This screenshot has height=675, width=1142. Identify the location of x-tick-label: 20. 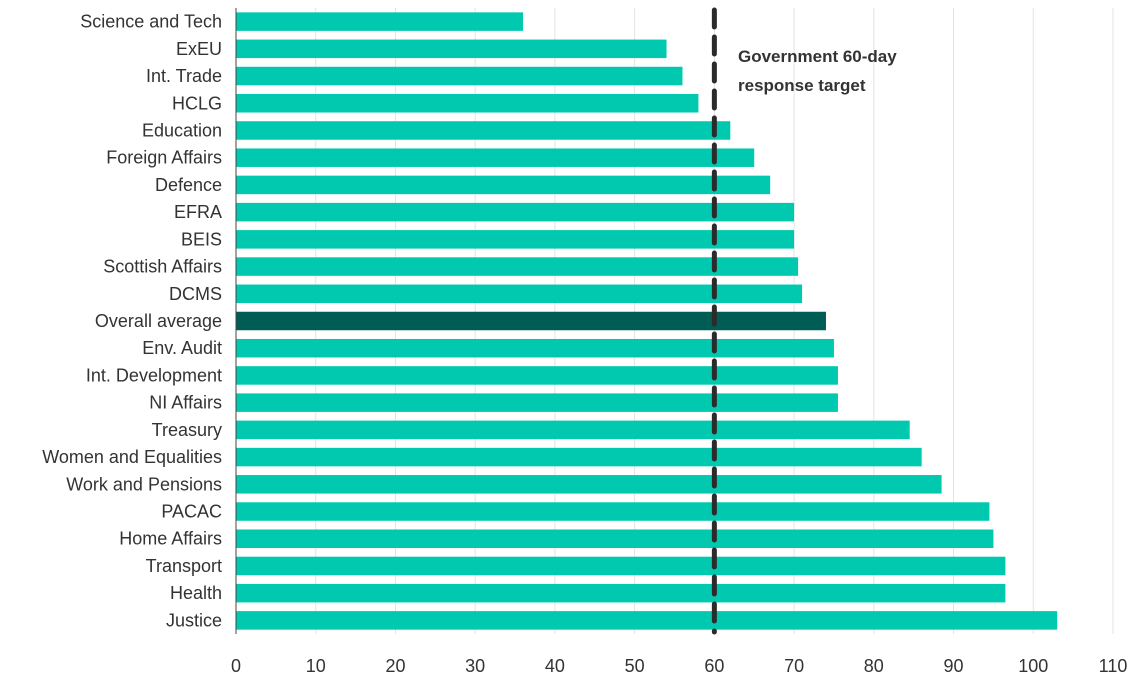
(395, 665).